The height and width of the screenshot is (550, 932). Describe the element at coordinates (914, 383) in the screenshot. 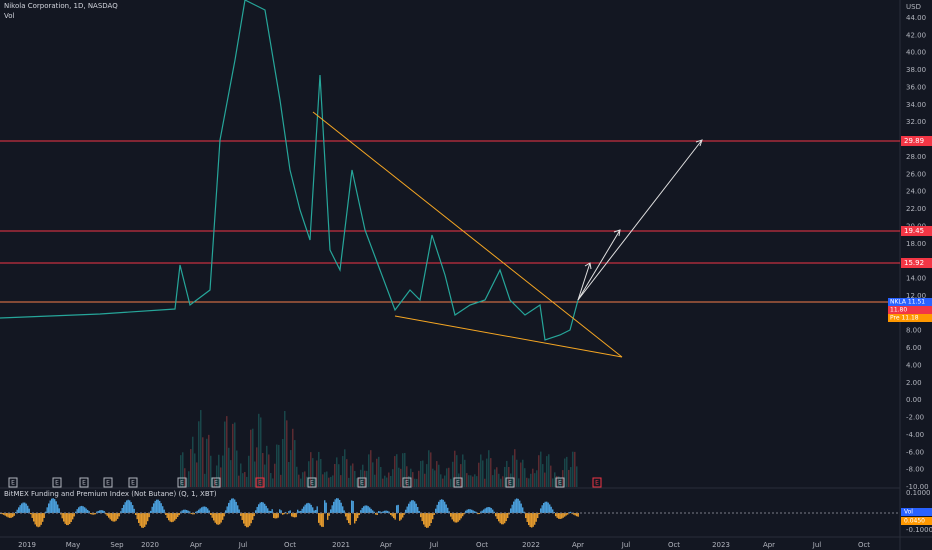

I see `price-tick: 2.00` at that location.